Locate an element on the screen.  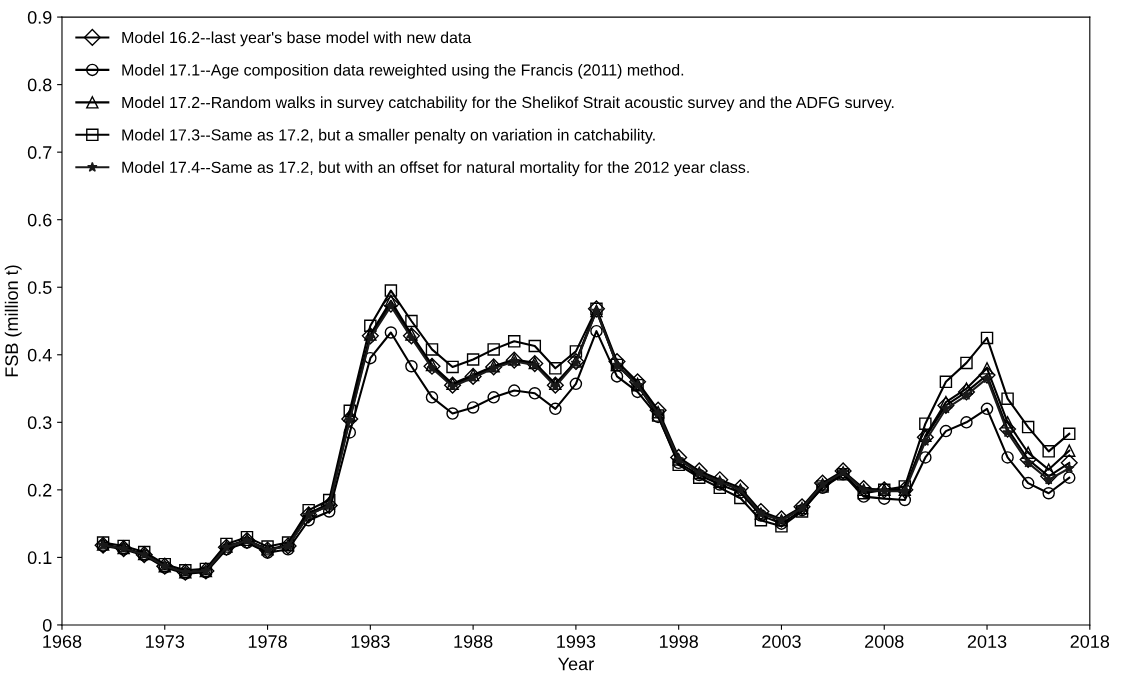
x-tick-label: 1978 is located at coordinates (267, 641).